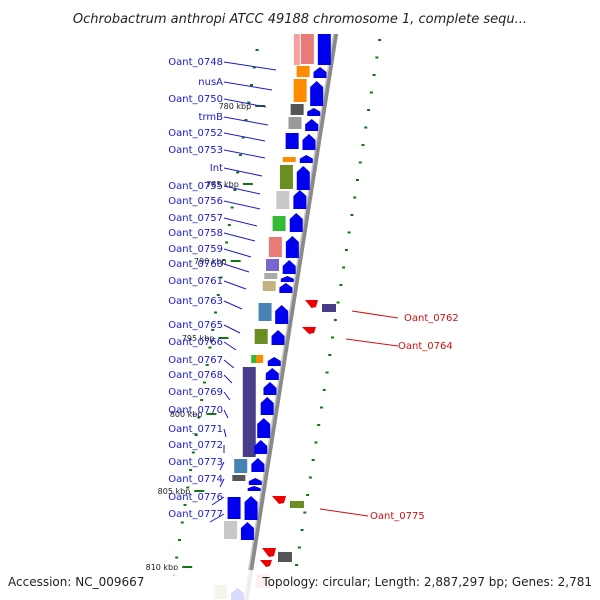  Describe the element at coordinates (162, 567) in the screenshot. I see `scale-label: 810 kbp` at that location.